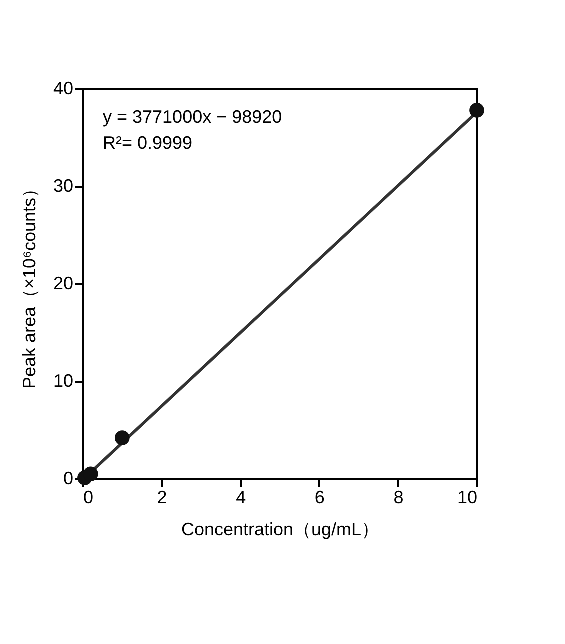 This screenshot has height=644, width=565. What do you see at coordinates (63, 186) in the screenshot?
I see `y-tick-label: 30` at bounding box center [63, 186].